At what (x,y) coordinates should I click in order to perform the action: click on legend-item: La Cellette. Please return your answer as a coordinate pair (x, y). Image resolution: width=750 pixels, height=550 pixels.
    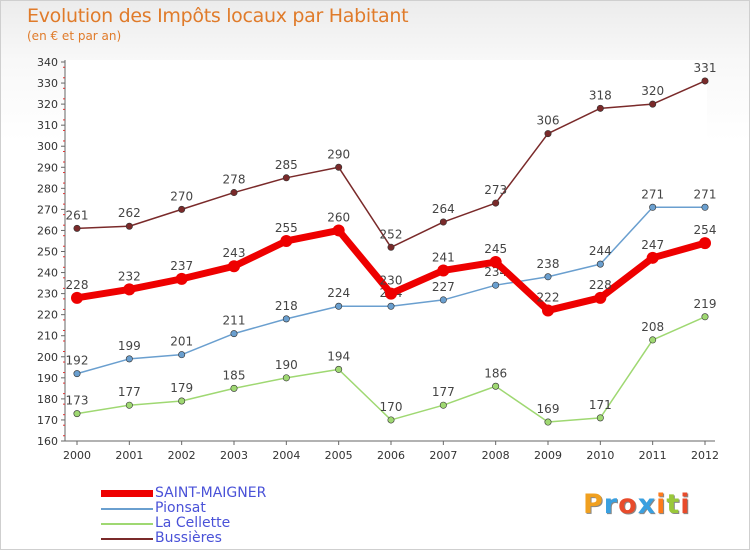
    Looking at the image, I should click on (183, 523).